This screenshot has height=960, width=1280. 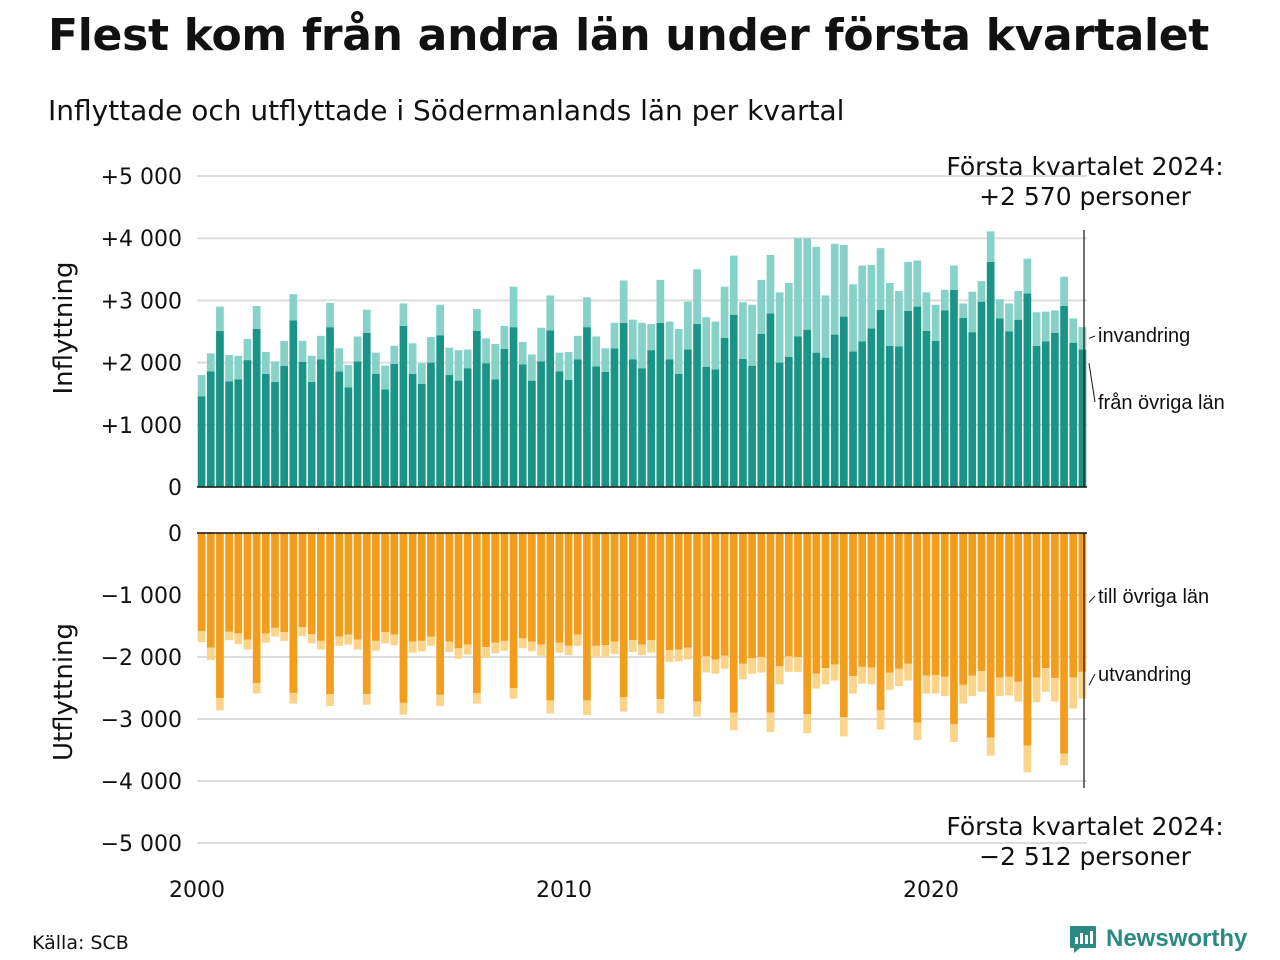 What do you see at coordinates (141, 844) in the screenshot?
I see `utflyttning-y-tick-label: −5 000` at bounding box center [141, 844].